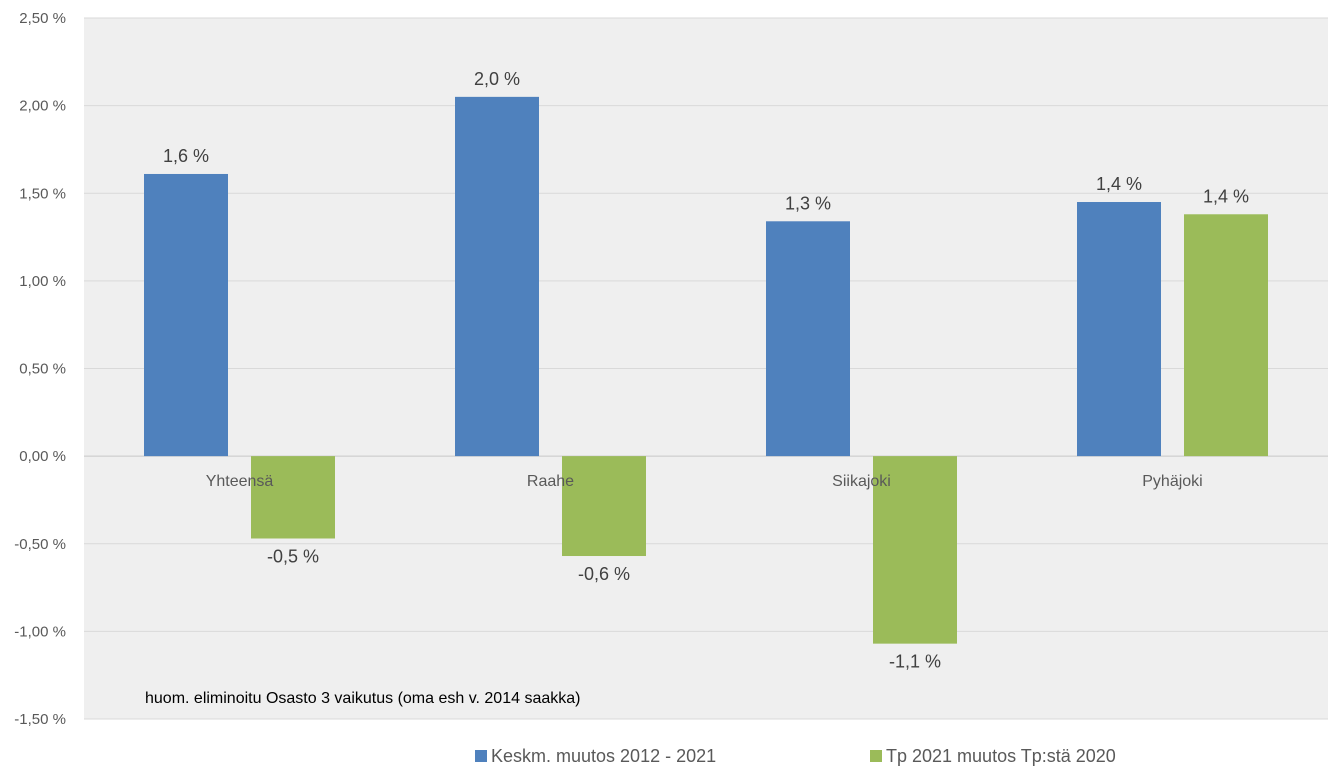 Image resolution: width=1333 pixels, height=769 pixels. What do you see at coordinates (704, 481) in the screenshot?
I see `category-labels: Yhteensä Raahe Siikajoki Pyhäjoki` at bounding box center [704, 481].